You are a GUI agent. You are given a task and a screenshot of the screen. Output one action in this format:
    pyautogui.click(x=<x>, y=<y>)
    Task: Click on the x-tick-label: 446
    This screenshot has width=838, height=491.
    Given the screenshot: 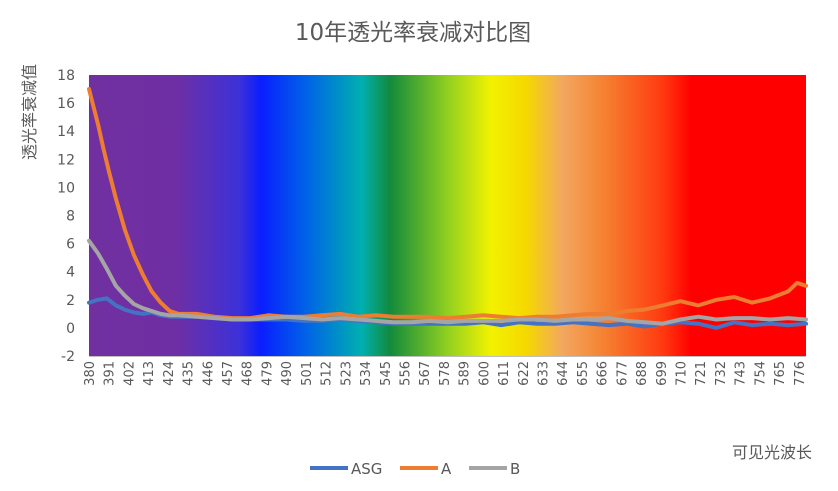 What is the action you would take?
    pyautogui.click(x=208, y=373)
    